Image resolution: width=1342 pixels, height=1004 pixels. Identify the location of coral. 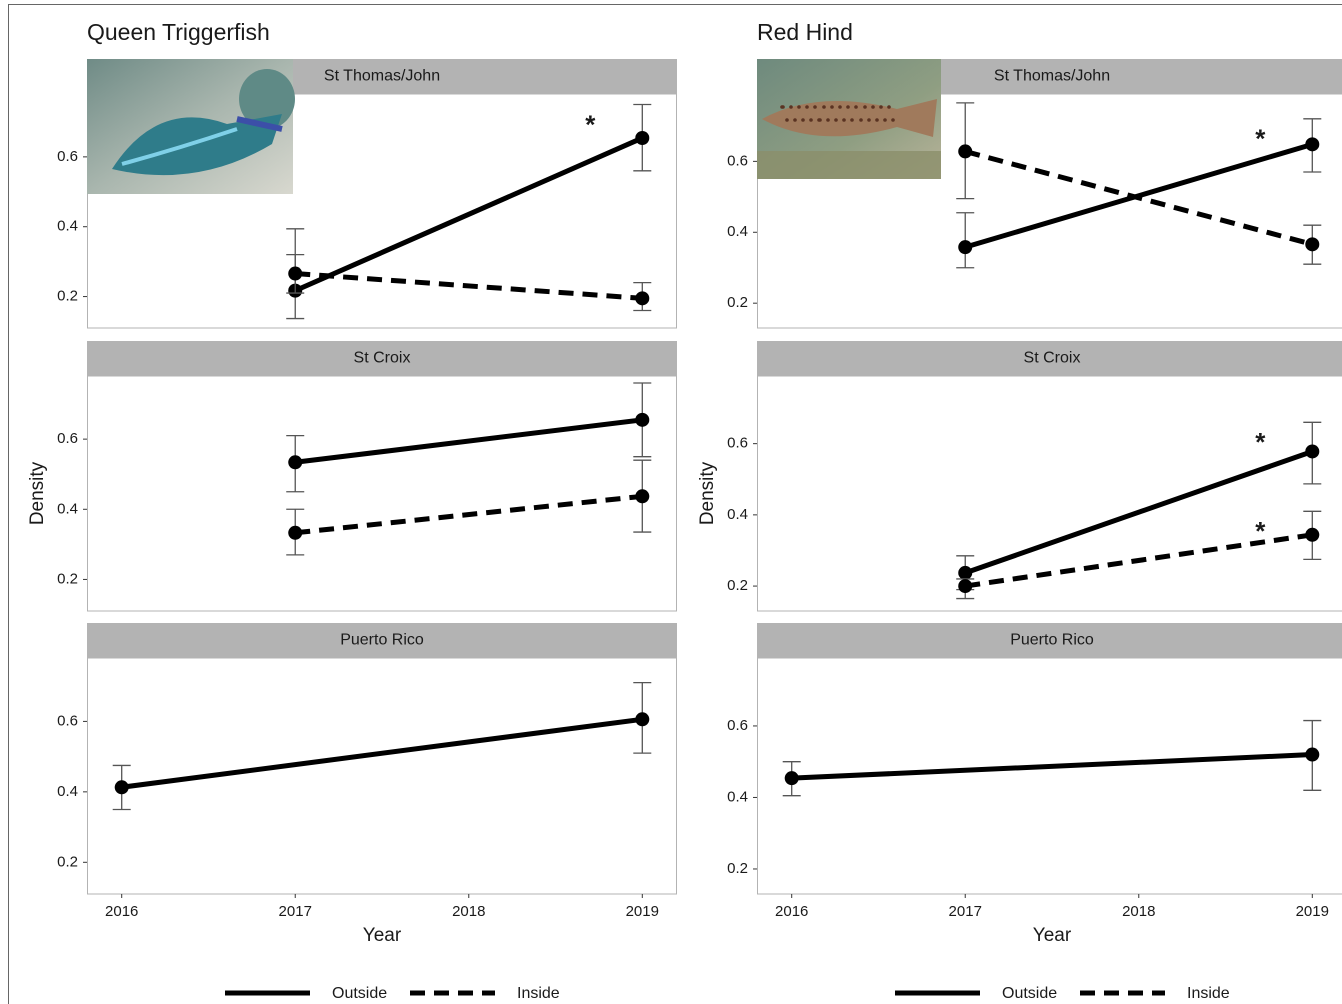
(267, 99).